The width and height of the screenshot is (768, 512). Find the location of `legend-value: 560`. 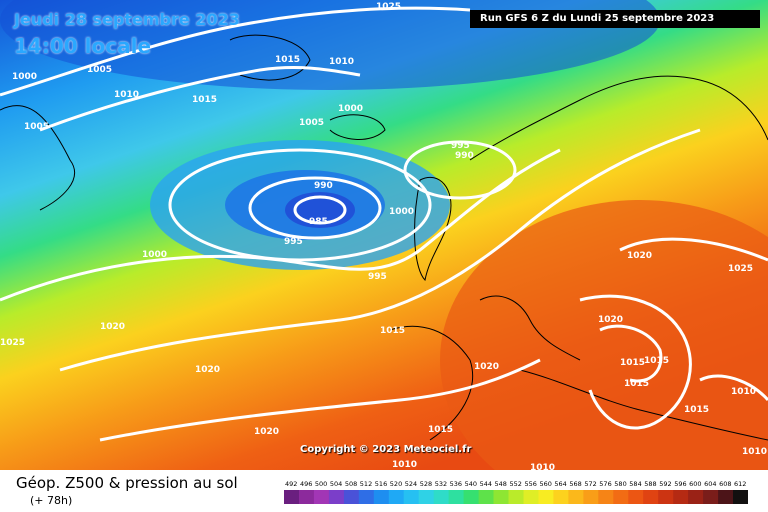

legend-value: 560 is located at coordinates (546, 484).